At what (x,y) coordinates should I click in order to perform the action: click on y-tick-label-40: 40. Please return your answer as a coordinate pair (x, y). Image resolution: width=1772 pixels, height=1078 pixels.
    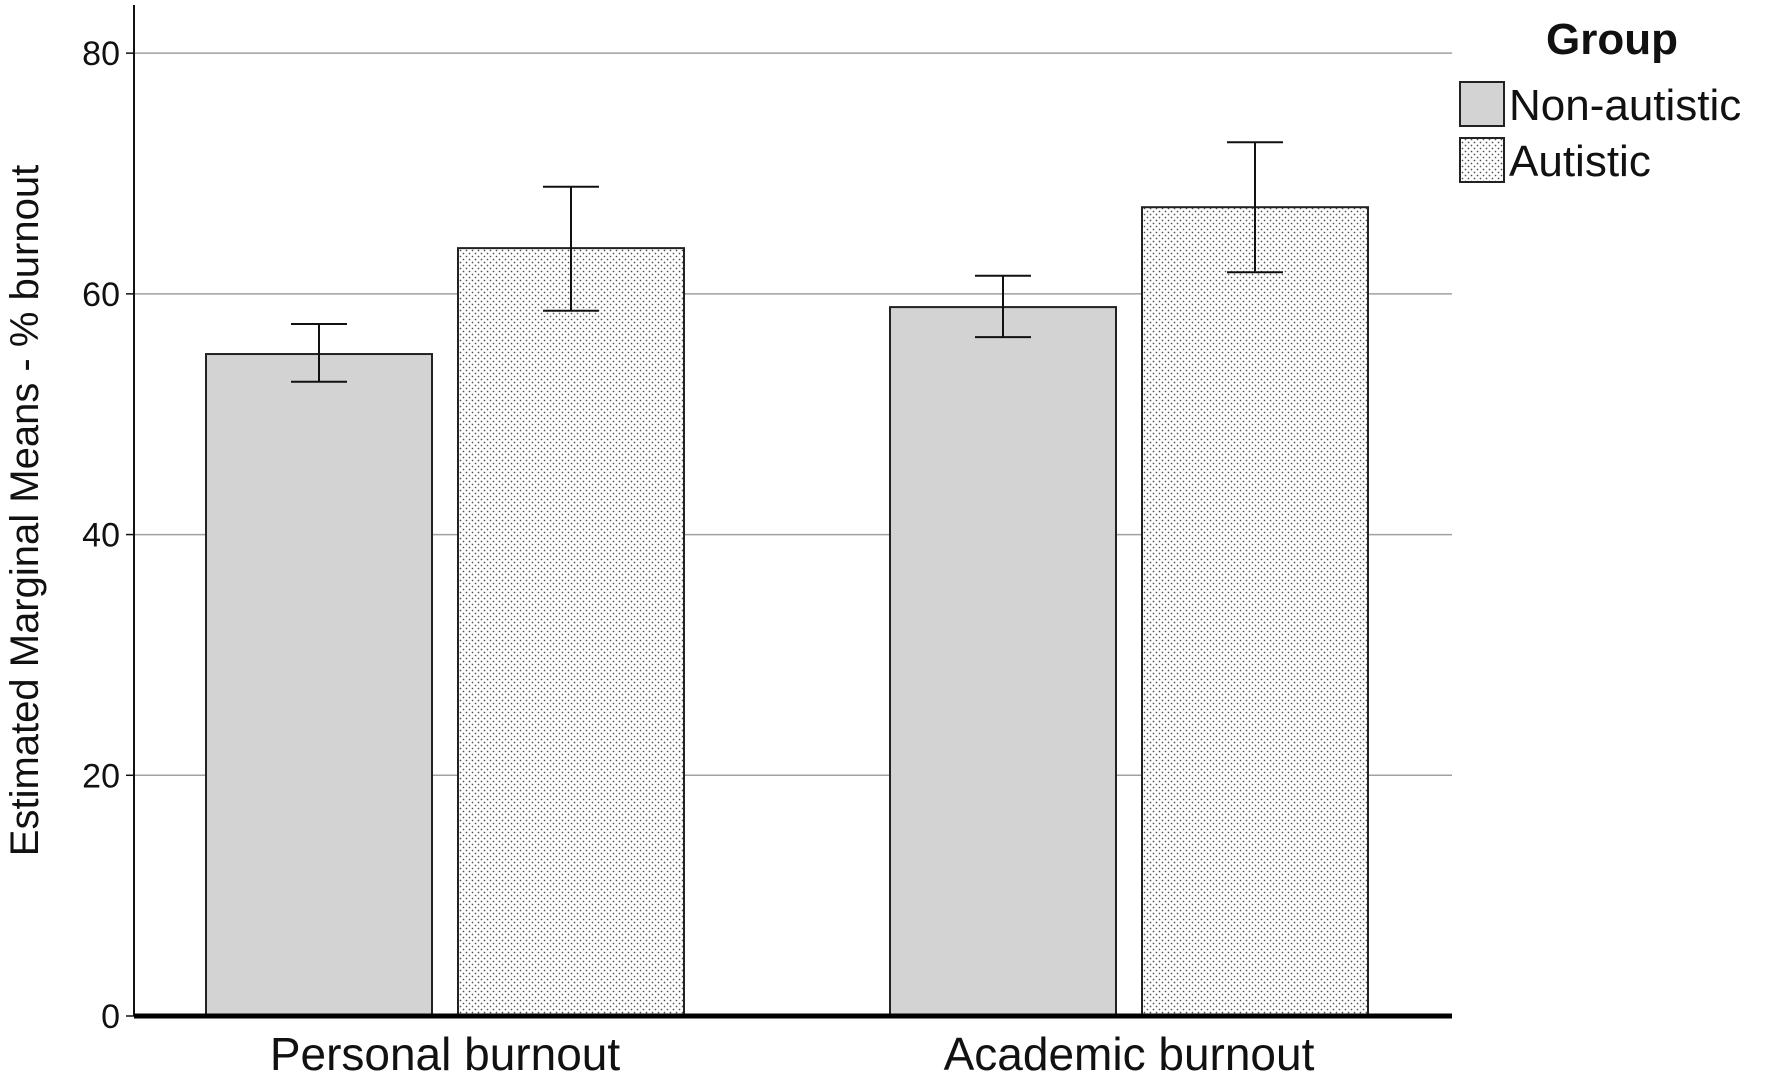
    Looking at the image, I should click on (101, 536).